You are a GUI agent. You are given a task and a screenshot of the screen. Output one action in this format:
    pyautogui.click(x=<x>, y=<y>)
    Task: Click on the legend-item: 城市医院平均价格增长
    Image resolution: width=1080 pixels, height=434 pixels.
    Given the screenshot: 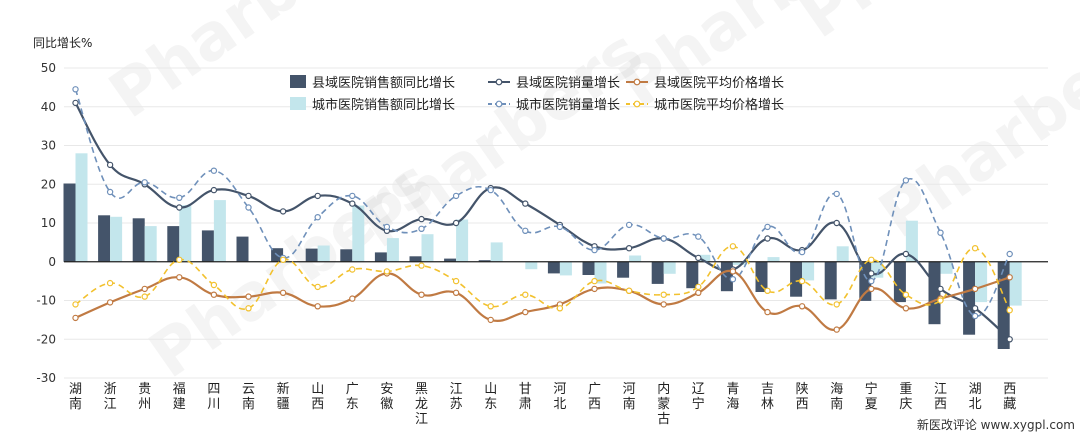 What is the action you would take?
    pyautogui.click(x=705, y=105)
    